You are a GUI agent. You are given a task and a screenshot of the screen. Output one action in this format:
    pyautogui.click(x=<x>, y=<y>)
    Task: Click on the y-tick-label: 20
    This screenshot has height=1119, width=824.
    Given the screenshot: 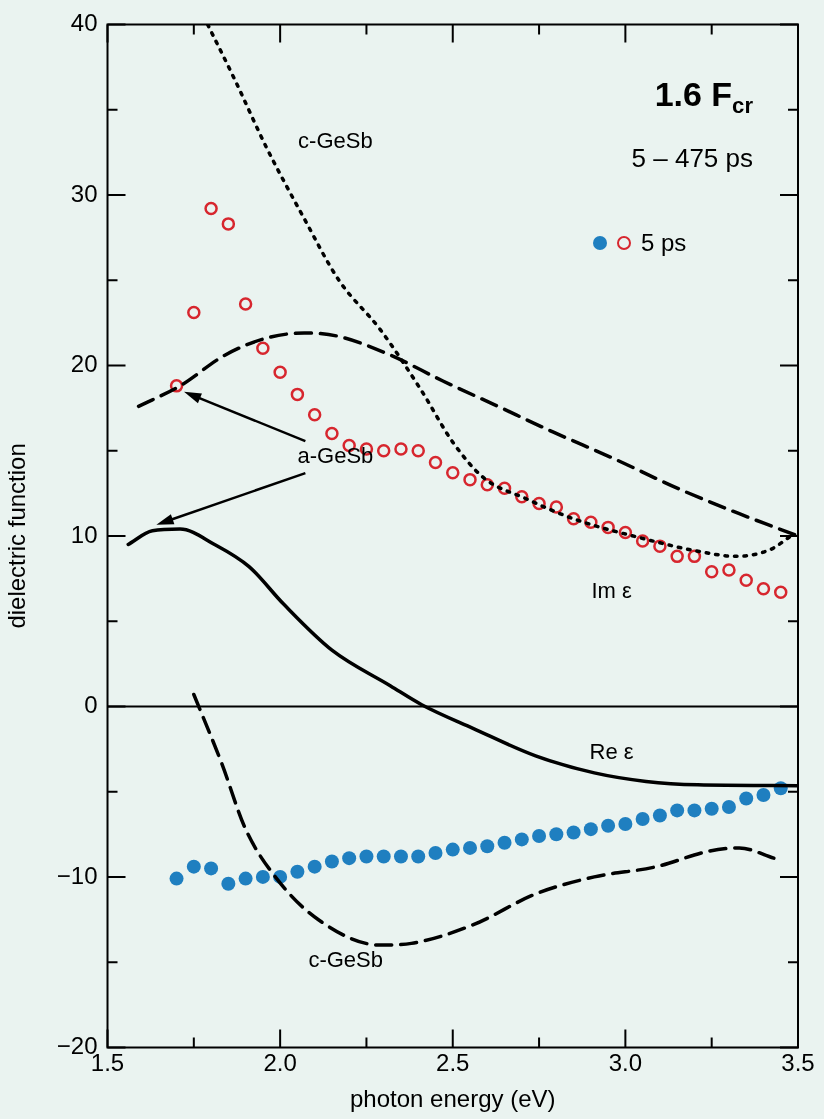 What is the action you would take?
    pyautogui.click(x=84, y=364)
    